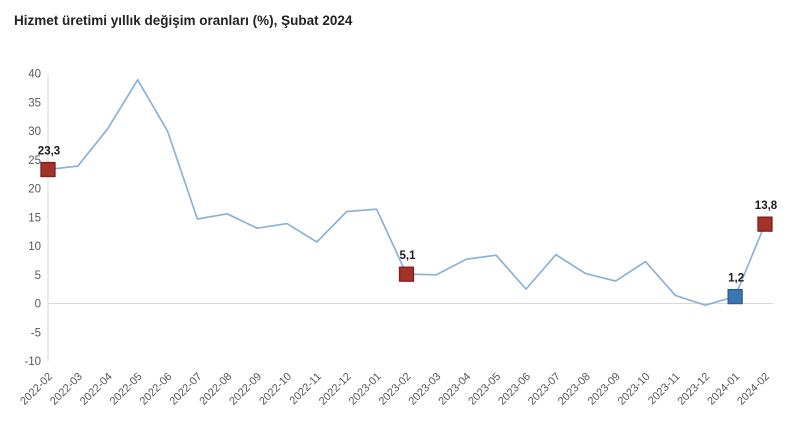 This screenshot has height=445, width=800. Describe the element at coordinates (275, 389) in the screenshot. I see `x-tick-label: 2022-10` at that location.